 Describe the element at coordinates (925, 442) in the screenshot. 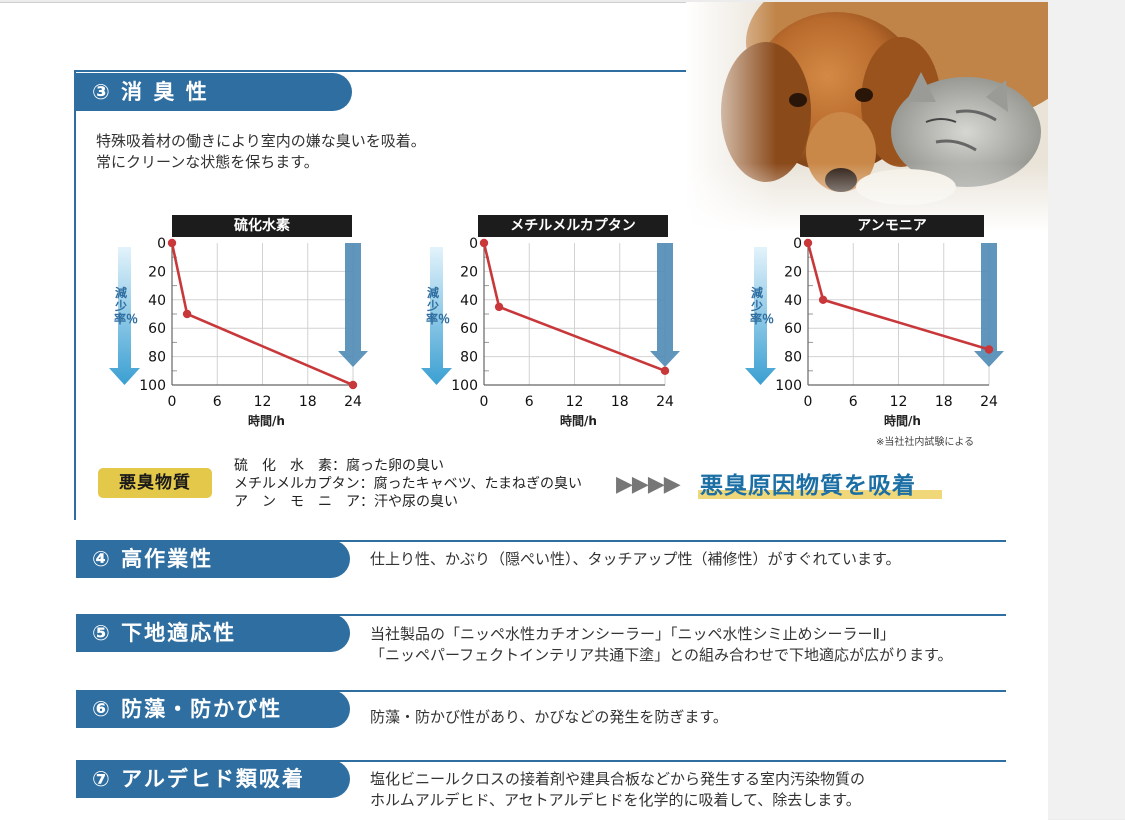

I see `chart-footnote: ※当社社内試験による` at that location.